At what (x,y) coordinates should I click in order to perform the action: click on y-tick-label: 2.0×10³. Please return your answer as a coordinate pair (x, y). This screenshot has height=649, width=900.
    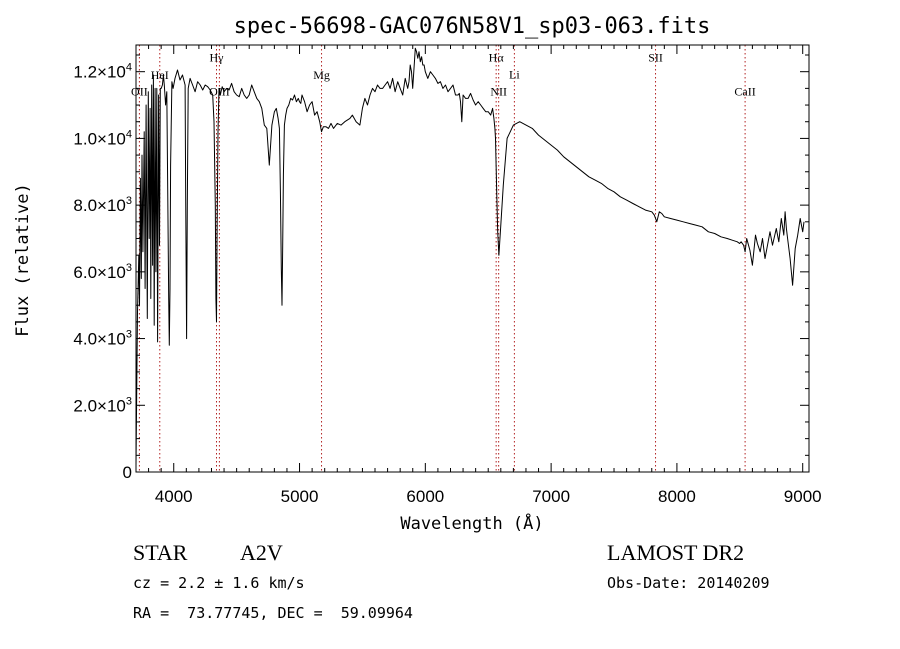
    Looking at the image, I should click on (102, 405).